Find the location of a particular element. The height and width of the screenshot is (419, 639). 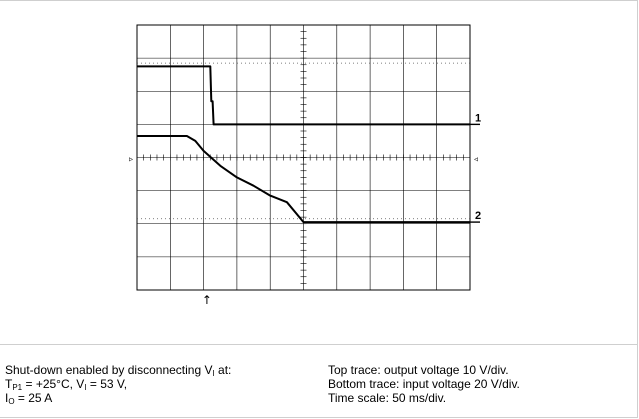

caption-divider is located at coordinates (319, 344).